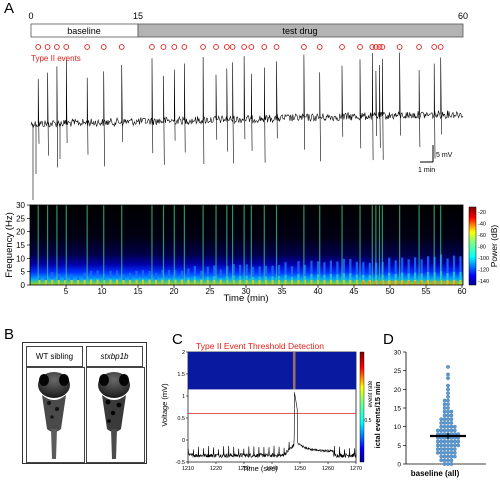 The height and width of the screenshot is (484, 500). Describe the element at coordinates (20, 205) in the screenshot. I see `spectrogram-y-tick-label: 30` at that location.